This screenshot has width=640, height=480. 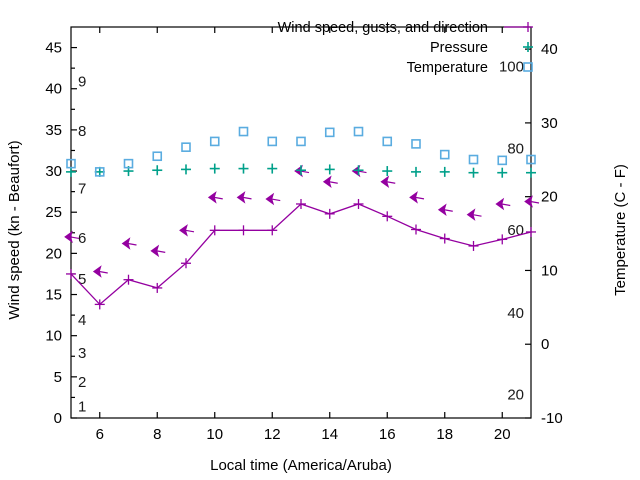 I want to click on y-tick-label: 45, so click(x=53, y=48).